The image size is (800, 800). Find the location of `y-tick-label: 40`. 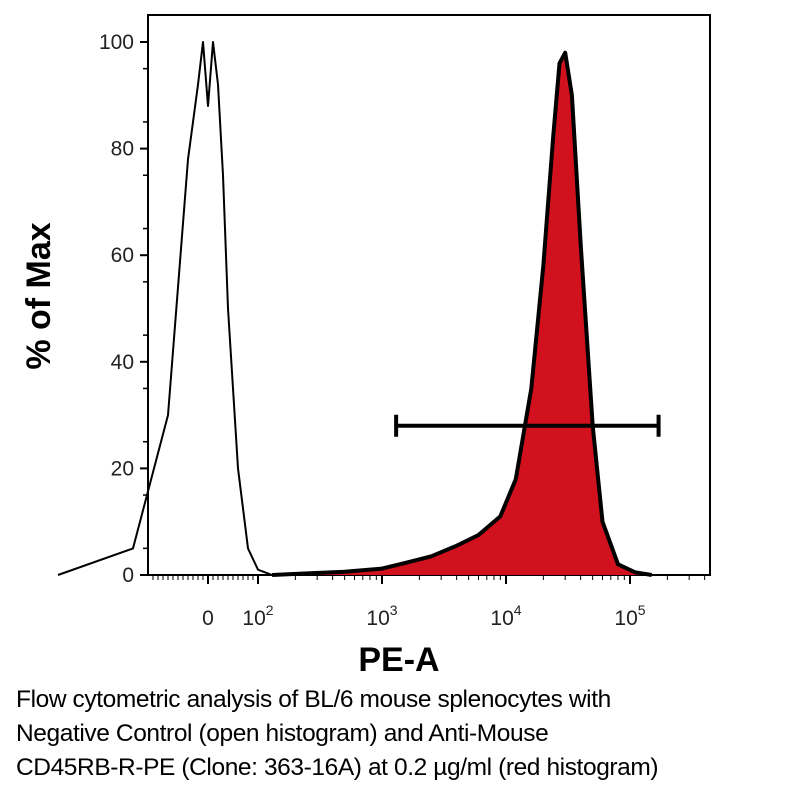

y-tick-label: 40 is located at coordinates (122, 362).